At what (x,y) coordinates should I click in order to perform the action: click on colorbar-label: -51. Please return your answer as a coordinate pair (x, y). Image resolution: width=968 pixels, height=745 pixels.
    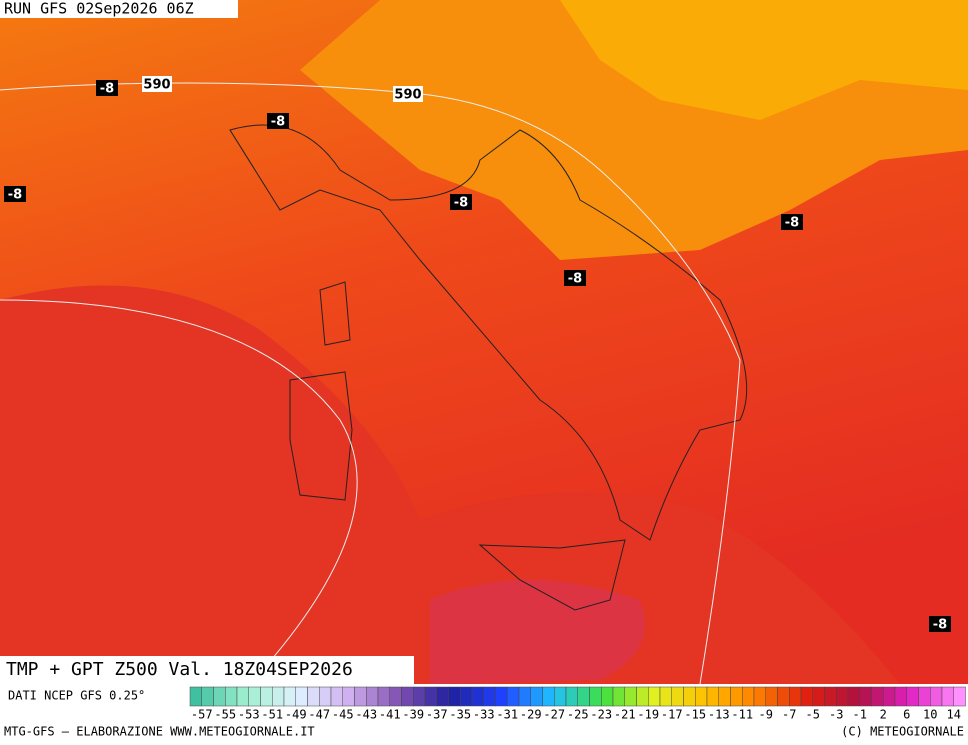
    Looking at the image, I should click on (272, 715).